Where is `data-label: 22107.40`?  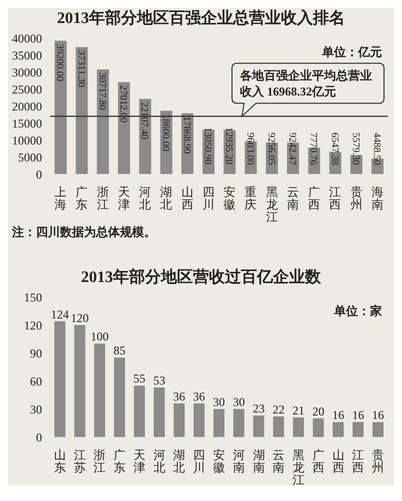
data-label: 22107.40 is located at coordinates (144, 121).